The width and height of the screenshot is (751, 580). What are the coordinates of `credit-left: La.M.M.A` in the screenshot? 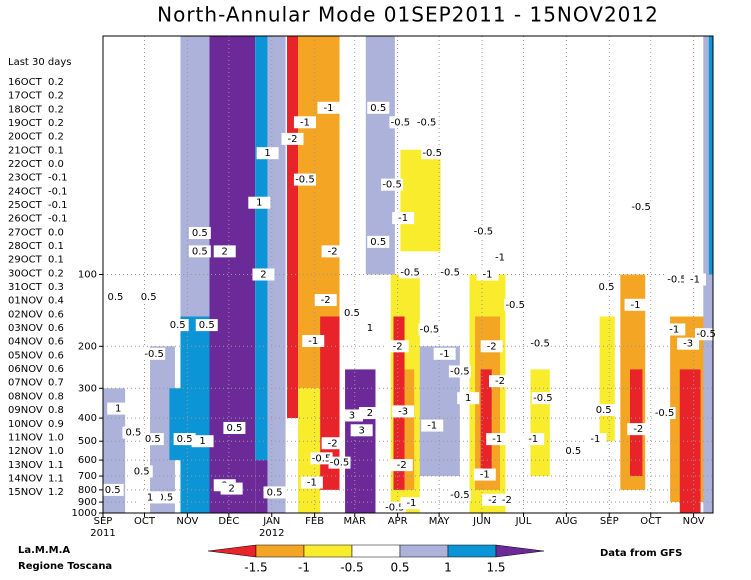 It's located at (44, 550).